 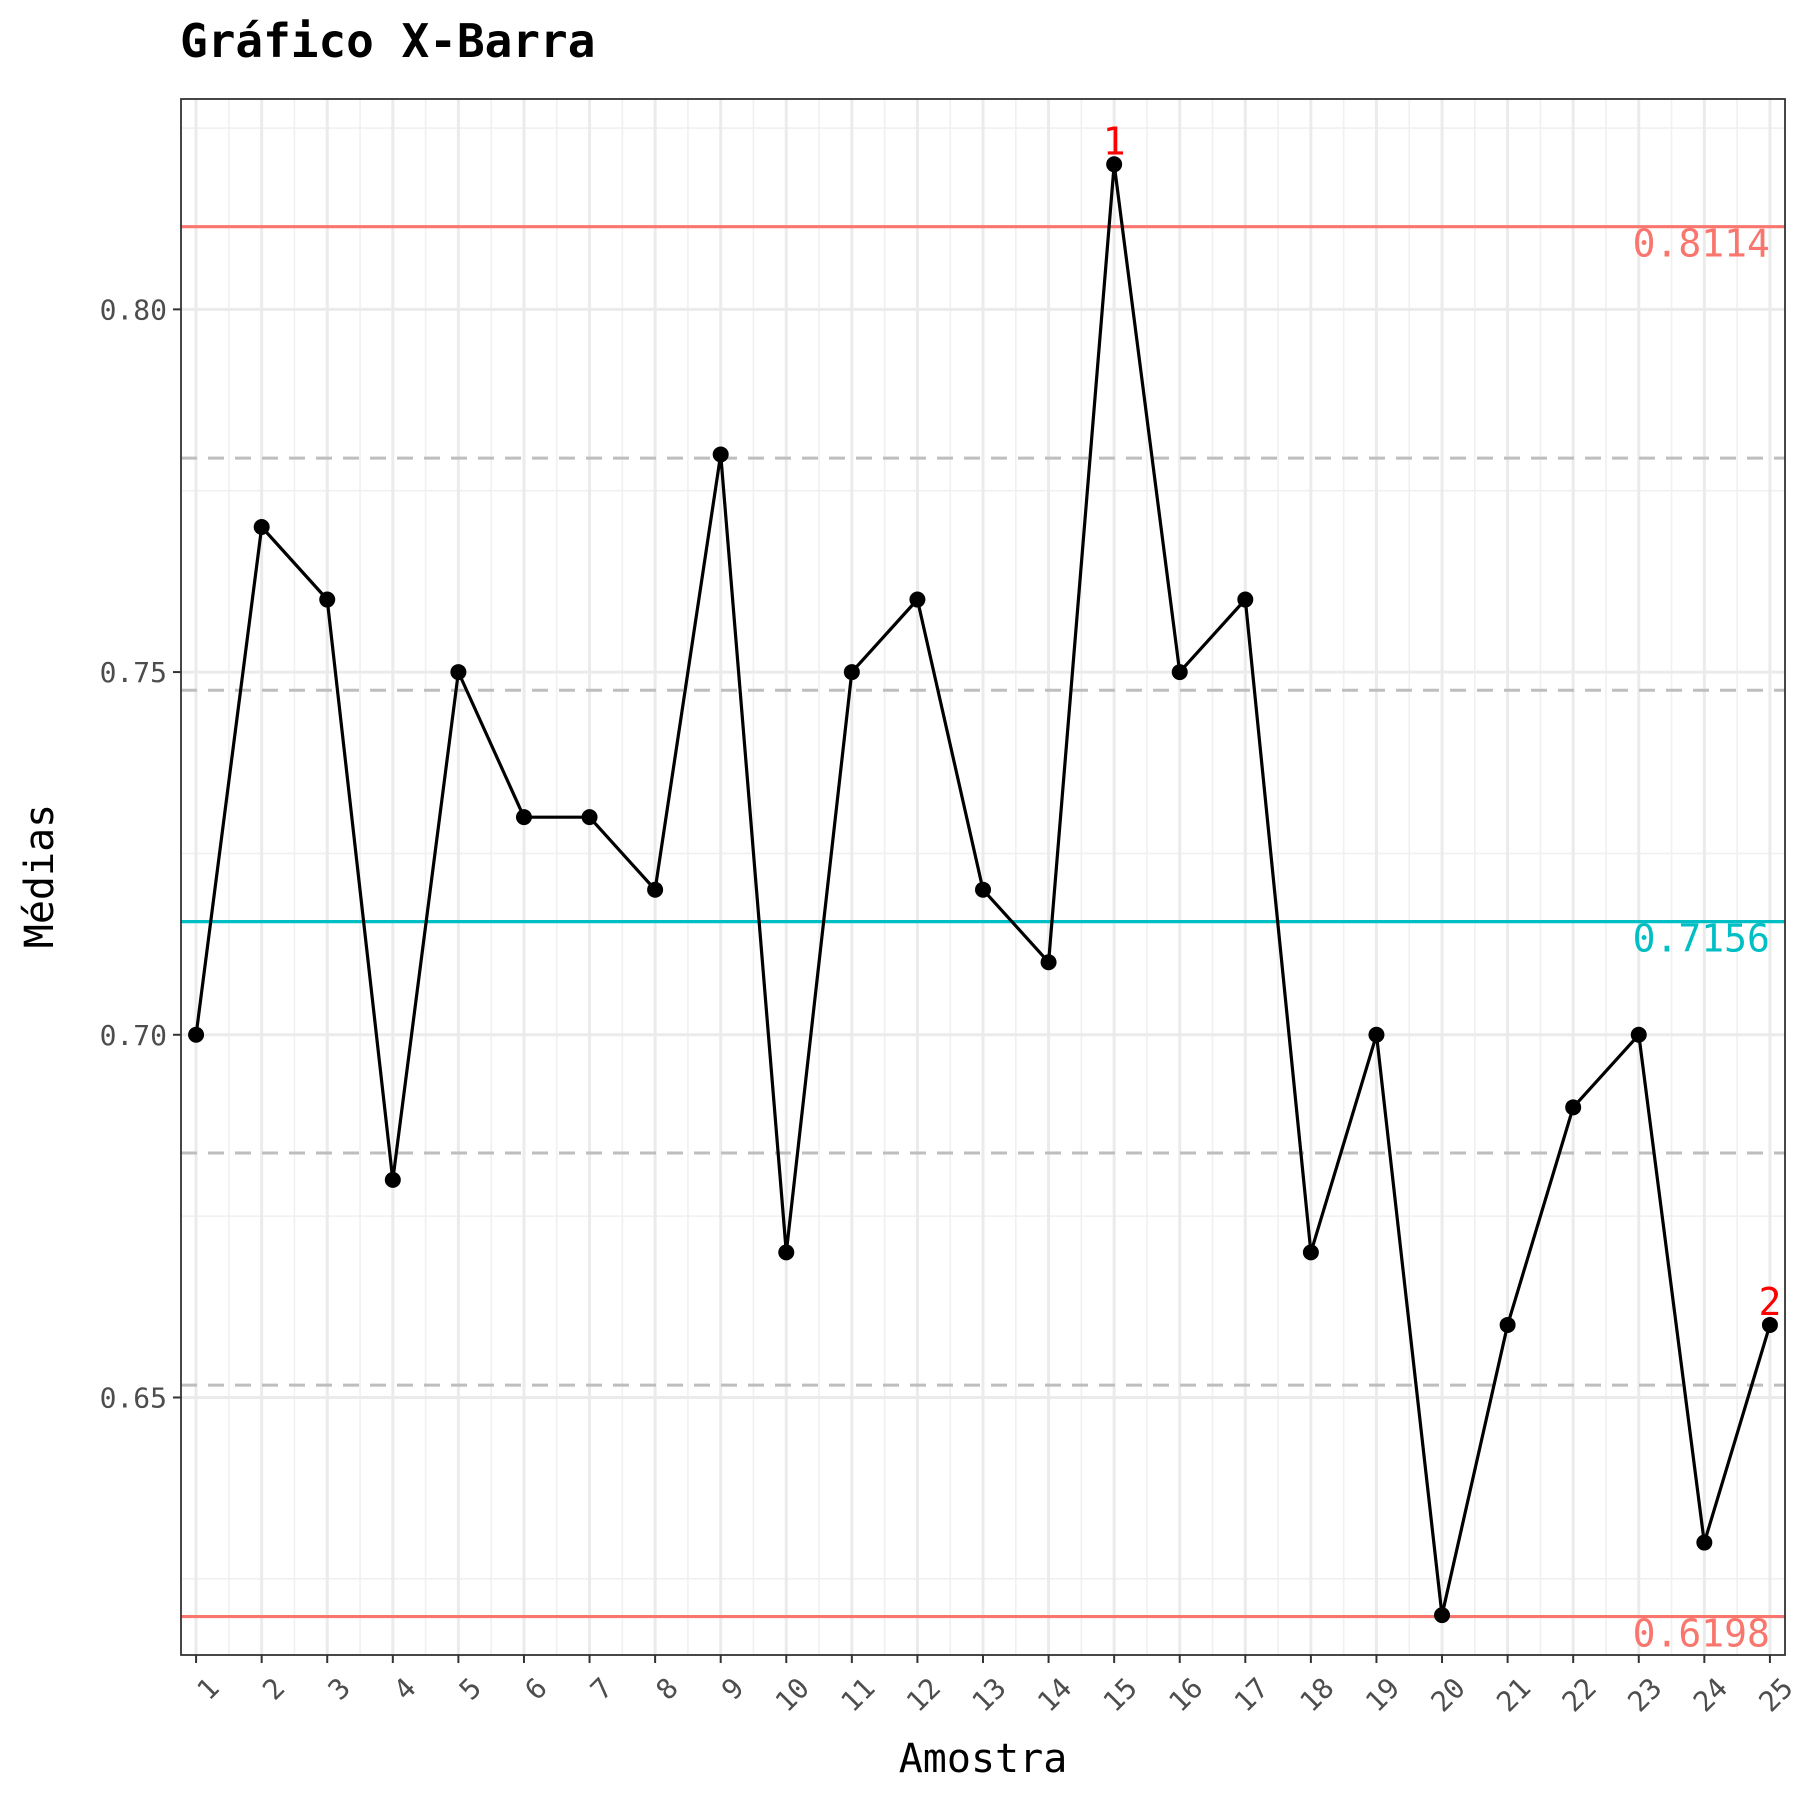 What do you see at coordinates (1185, 1694) in the screenshot?
I see `x-tick-label: 16` at bounding box center [1185, 1694].